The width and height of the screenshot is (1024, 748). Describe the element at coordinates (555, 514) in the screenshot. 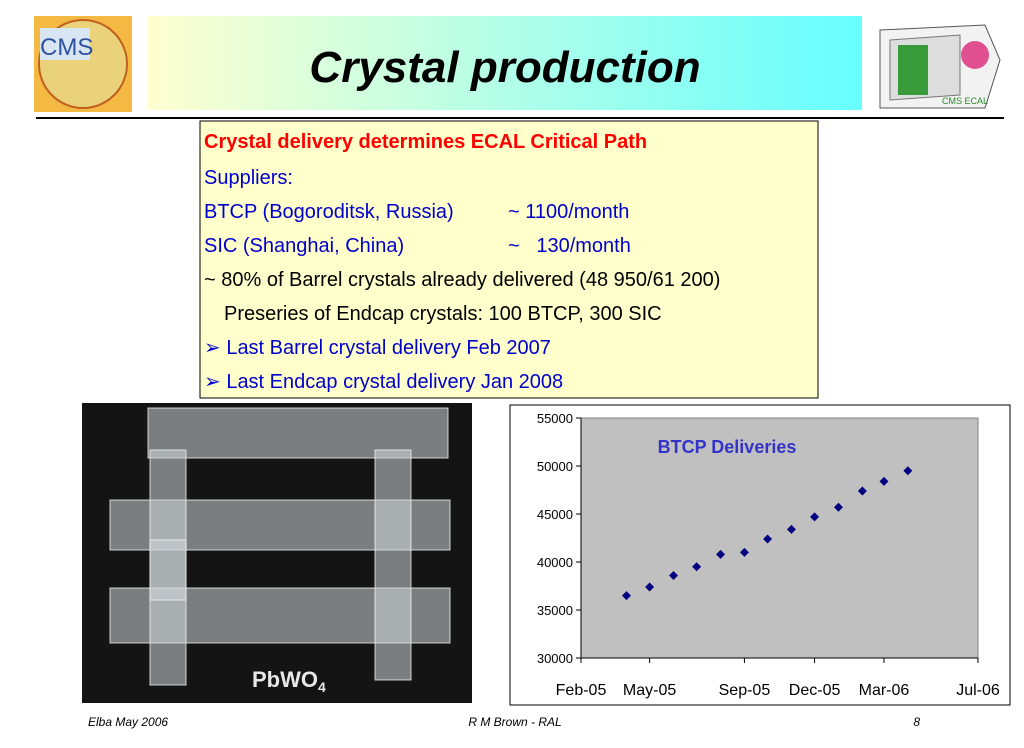

I see `y-tick-label: 45000` at that location.